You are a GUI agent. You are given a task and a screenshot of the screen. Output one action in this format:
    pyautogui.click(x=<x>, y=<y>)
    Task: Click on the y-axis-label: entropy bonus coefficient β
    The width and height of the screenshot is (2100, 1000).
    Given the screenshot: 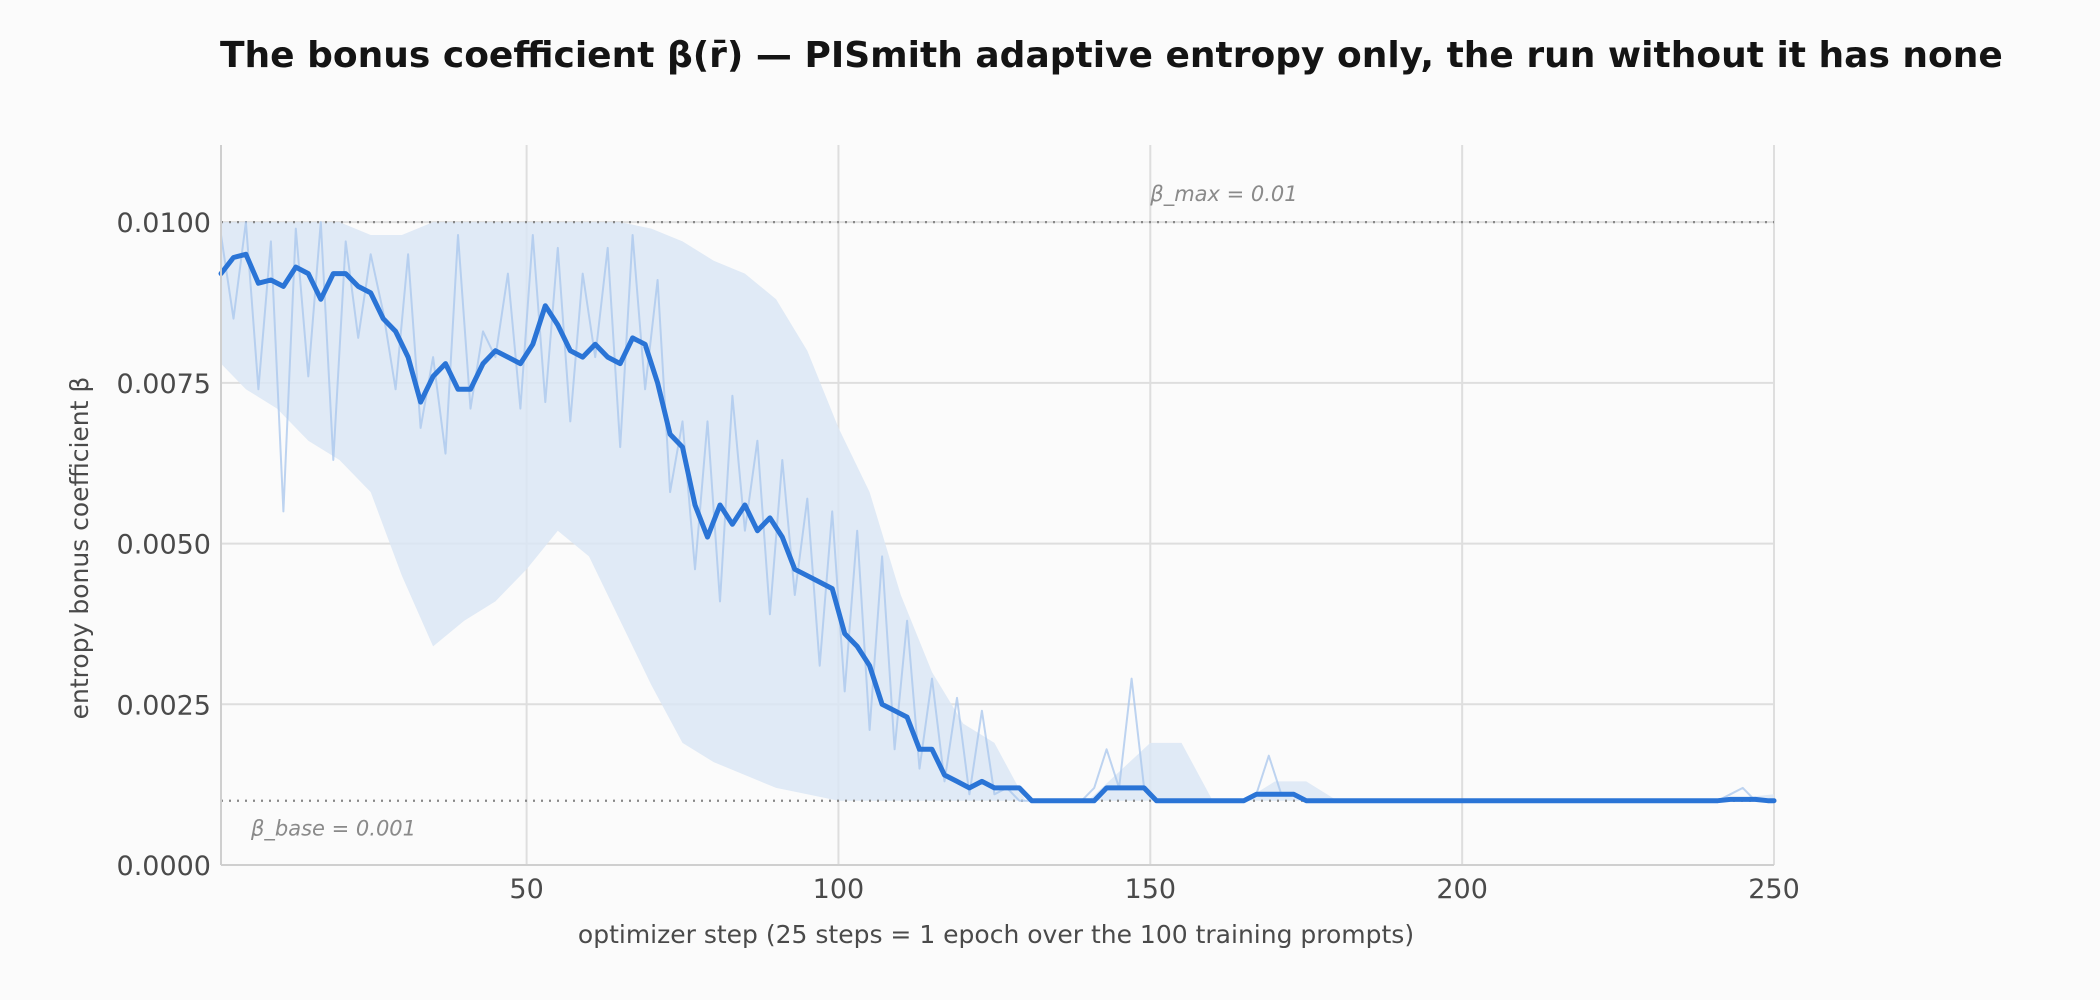 What is the action you would take?
    pyautogui.click(x=79, y=548)
    